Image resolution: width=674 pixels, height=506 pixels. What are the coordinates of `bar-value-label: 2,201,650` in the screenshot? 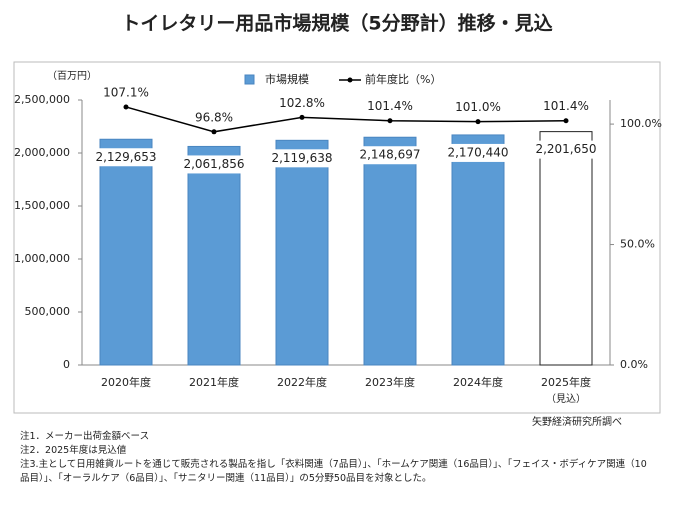 It's located at (565, 149).